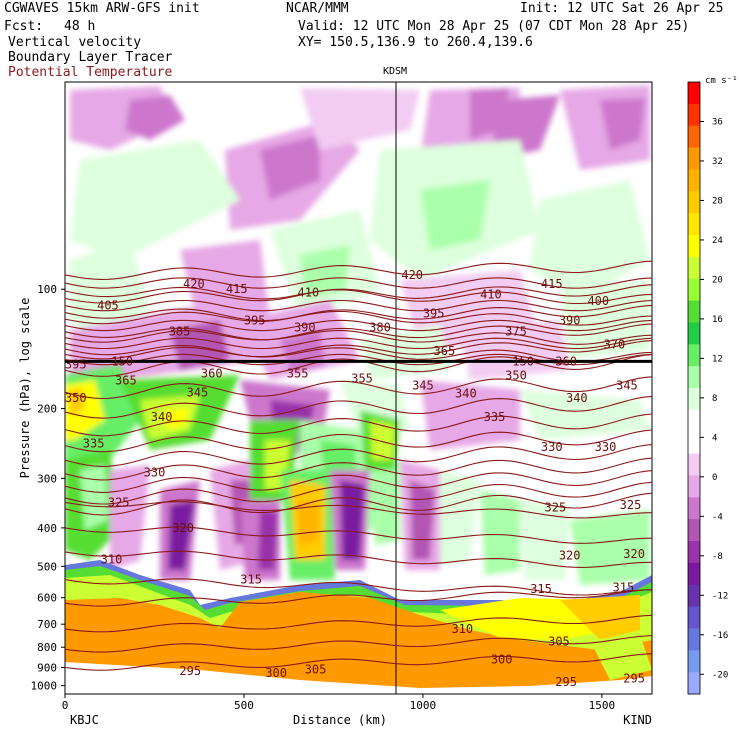  What do you see at coordinates (714, 399) in the screenshot?
I see `colorbar-tick-label: 8` at bounding box center [714, 399].